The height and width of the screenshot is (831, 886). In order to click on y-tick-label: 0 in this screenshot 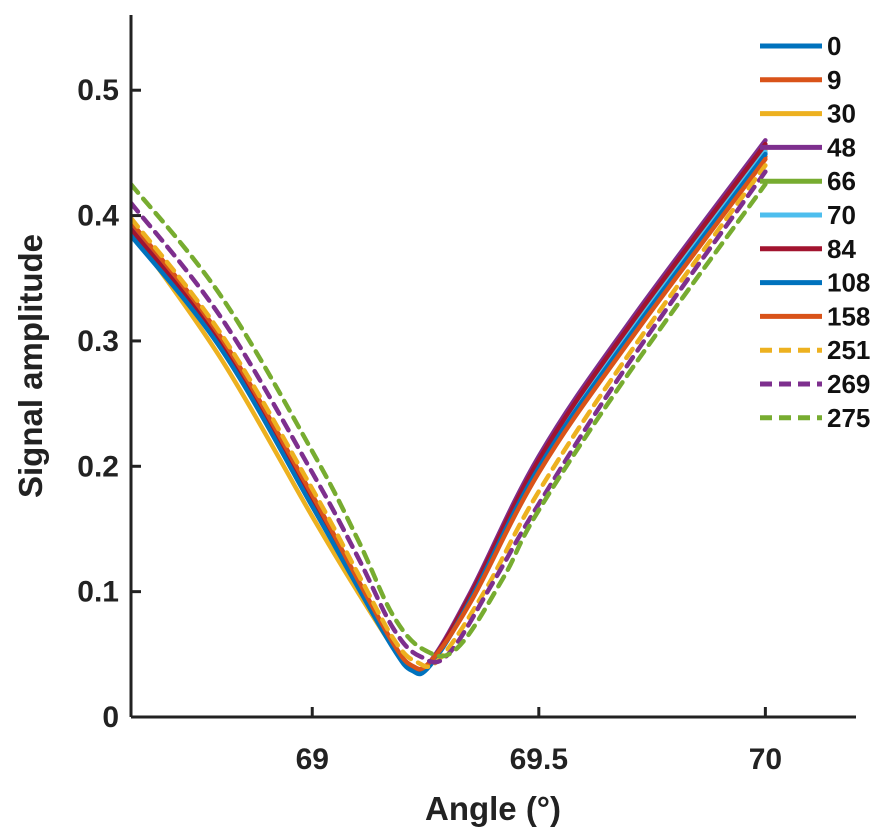, I will do `click(110, 717)`.